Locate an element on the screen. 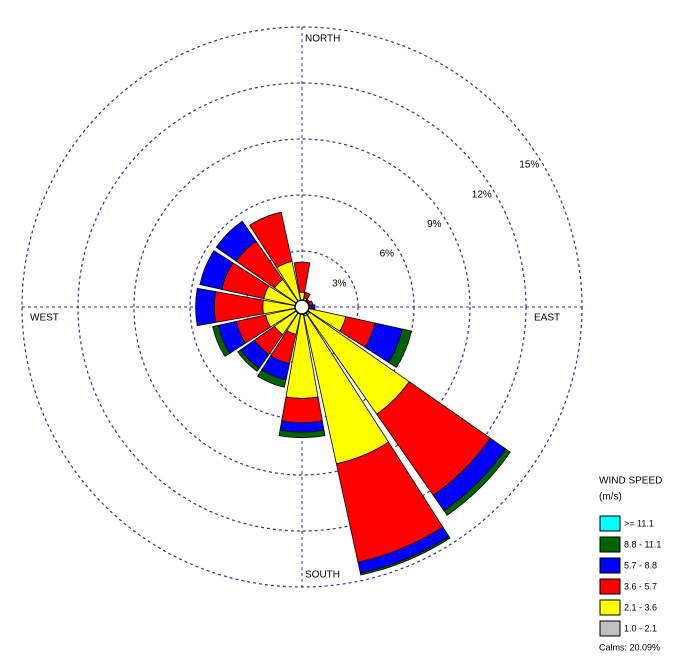 The width and height of the screenshot is (698, 660). legend-unit: (m/s) is located at coordinates (610, 497).